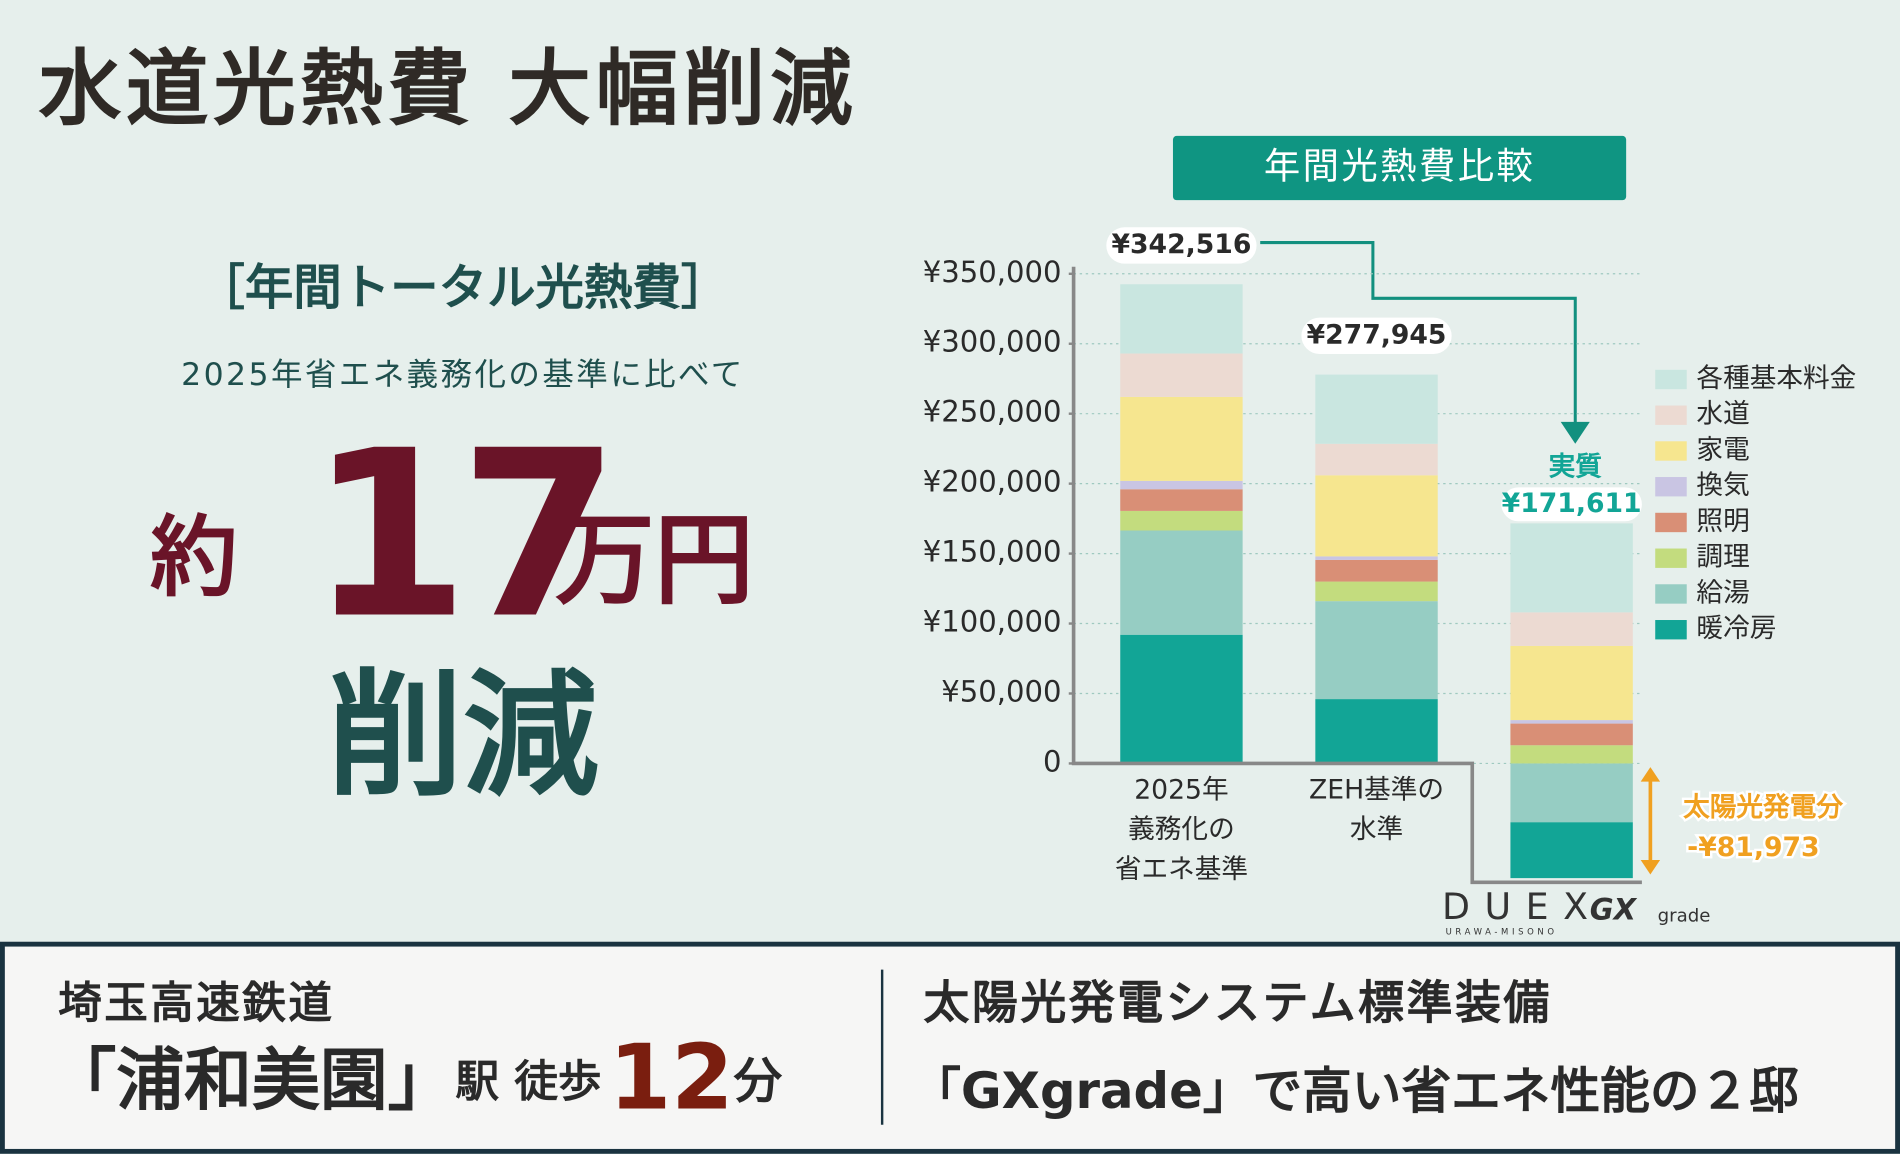 This screenshot has width=1900, height=1154. Describe the element at coordinates (193, 558) in the screenshot. I see `prefix: 約` at that location.